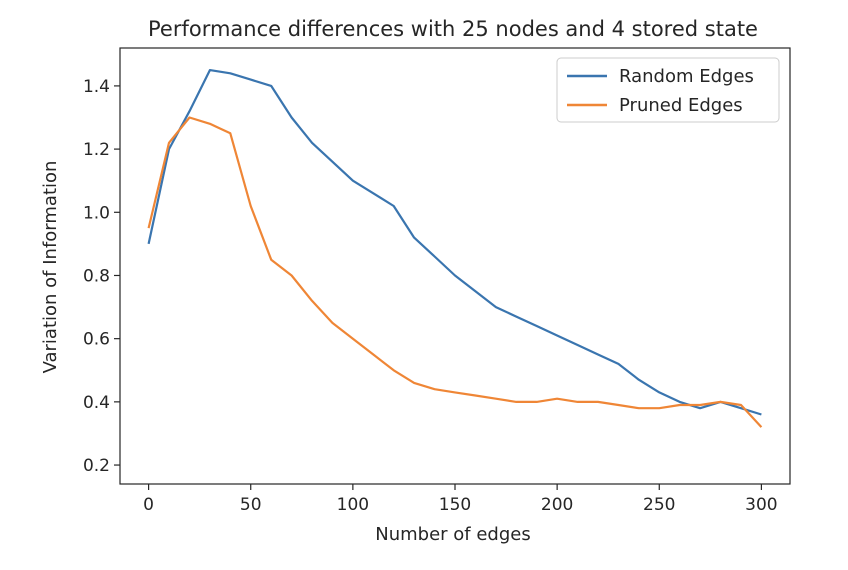 This screenshot has height=570, width=848. What do you see at coordinates (761, 505) in the screenshot?
I see `x-tick-label: 300` at bounding box center [761, 505].